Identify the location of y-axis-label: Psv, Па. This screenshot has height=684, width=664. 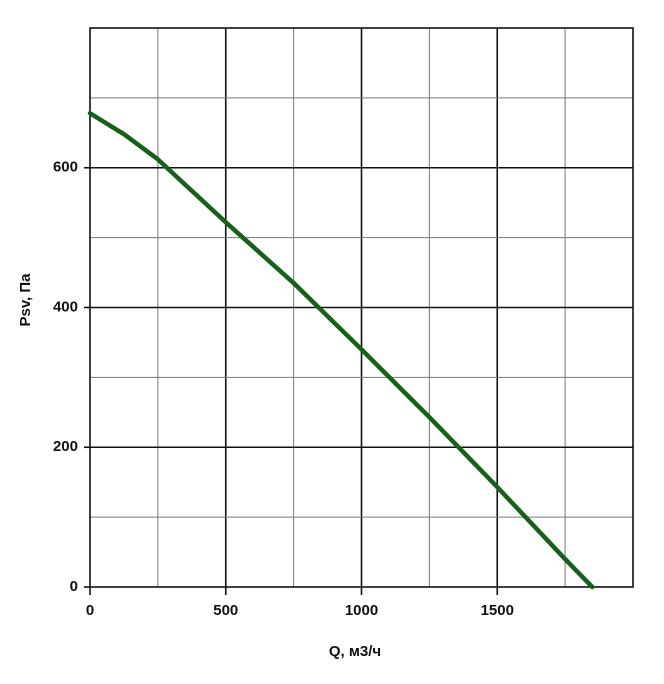
(25, 300).